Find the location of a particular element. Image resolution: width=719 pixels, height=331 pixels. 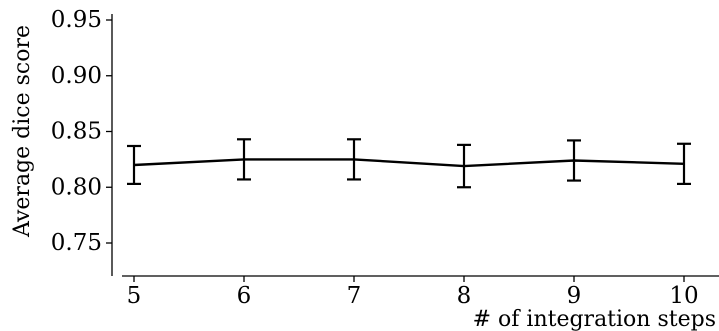

x-tick-label: 6 is located at coordinates (244, 296).